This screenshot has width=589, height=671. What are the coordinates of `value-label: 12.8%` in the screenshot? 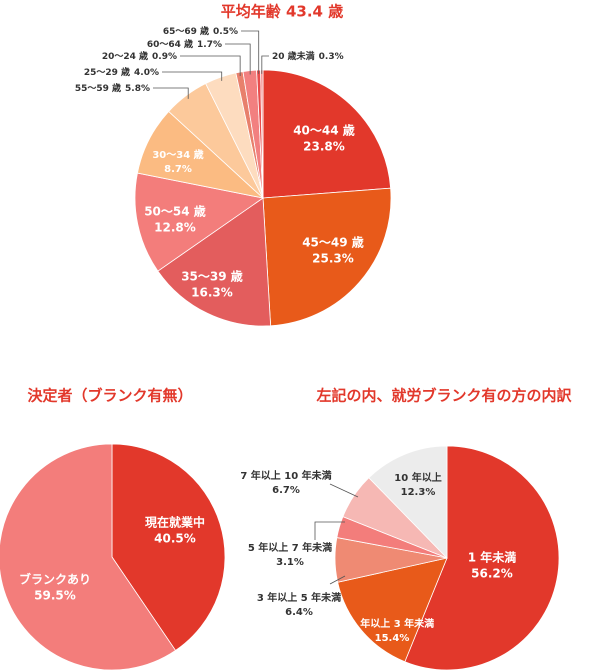 It's located at (175, 228).